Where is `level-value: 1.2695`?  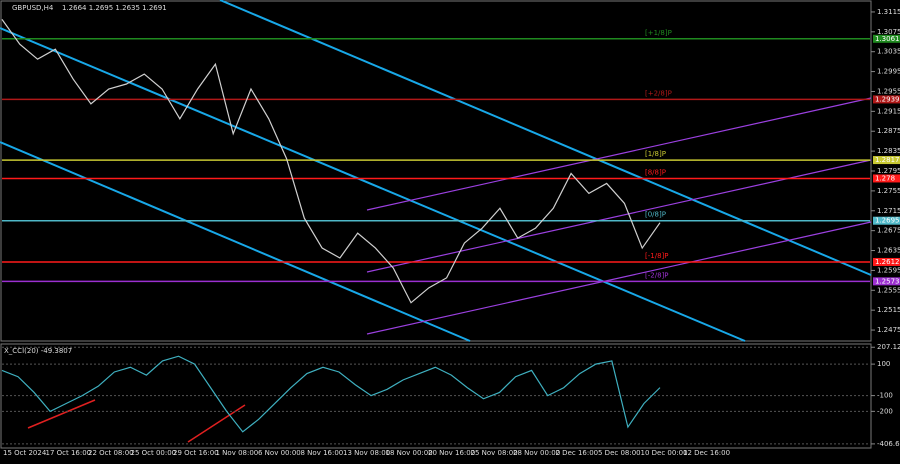 level-value: 1.2695 is located at coordinates (887, 221).